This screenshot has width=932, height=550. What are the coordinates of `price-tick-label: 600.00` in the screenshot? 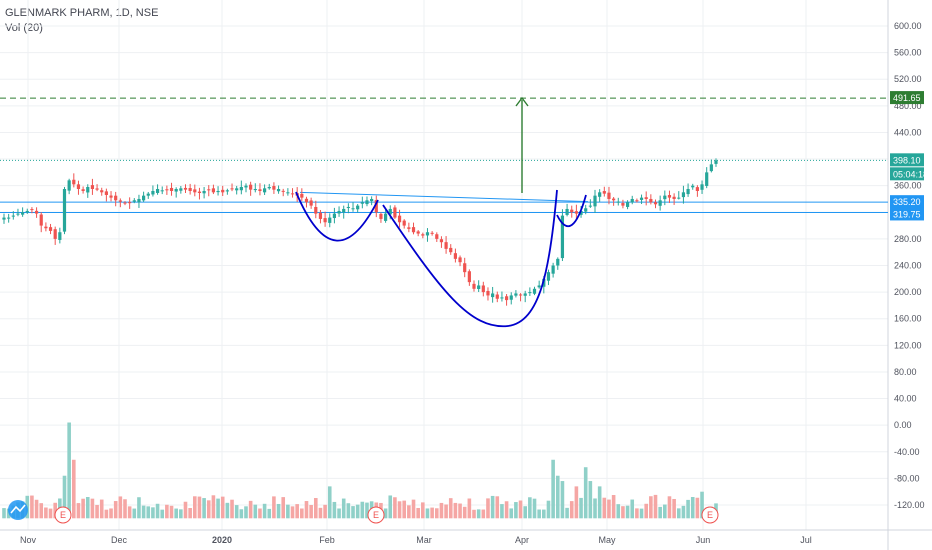 It's located at (908, 26).